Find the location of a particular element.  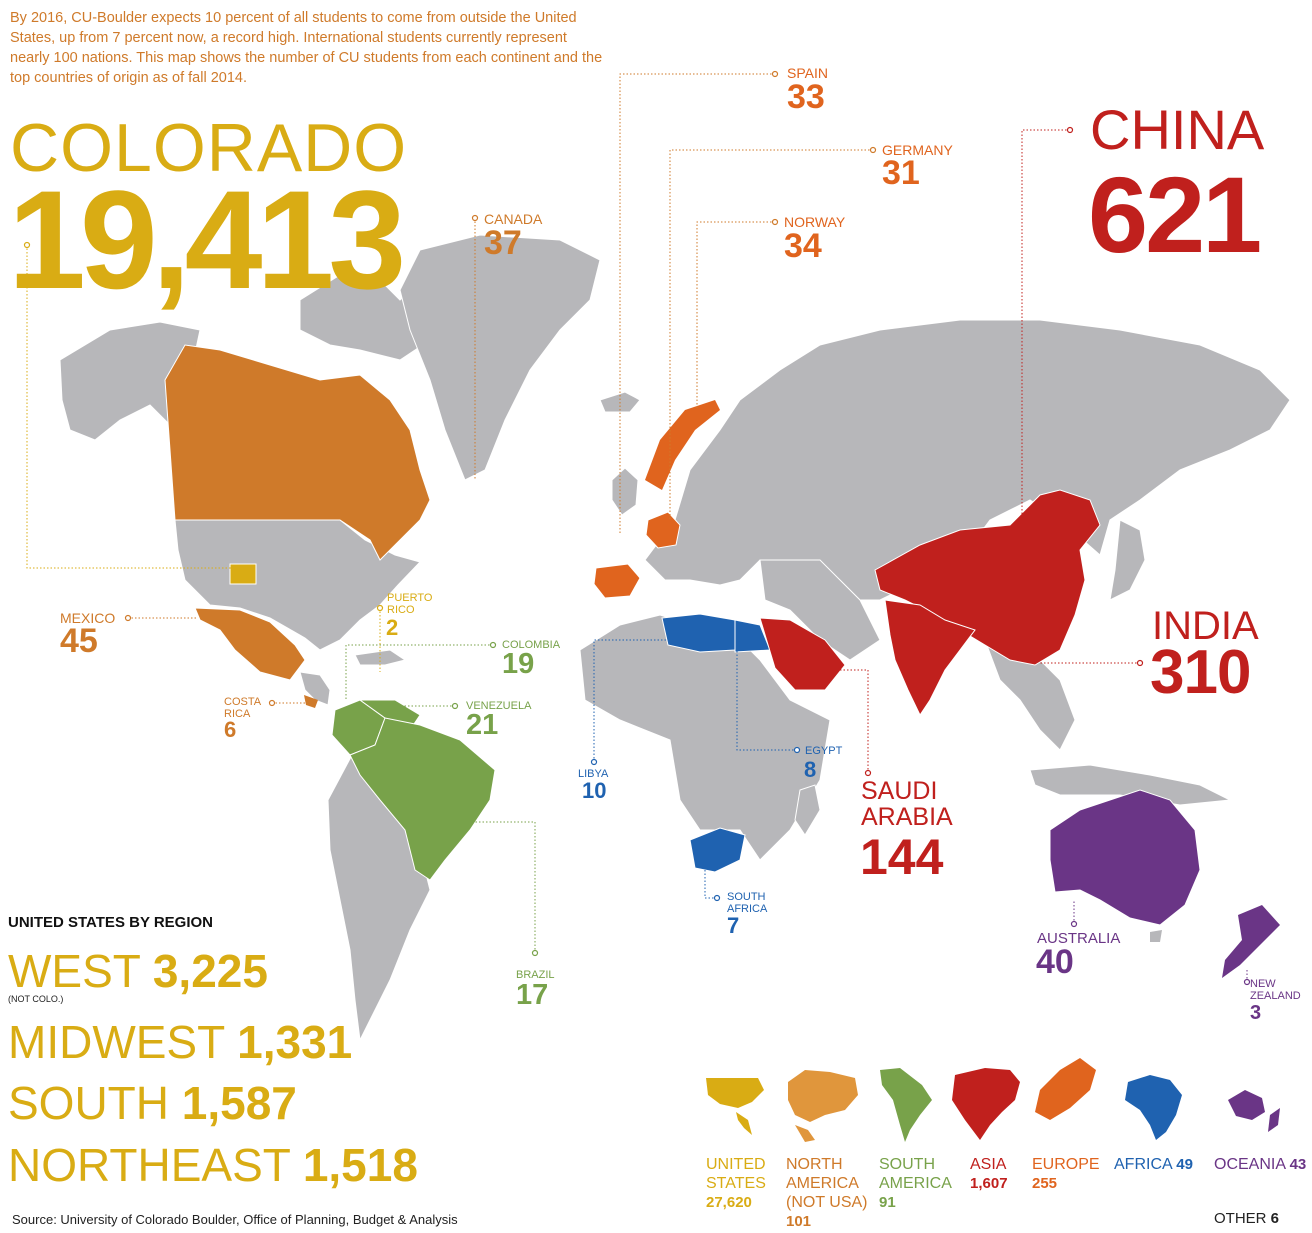

legend-united-states-line2: STATES is located at coordinates (736, 1183).